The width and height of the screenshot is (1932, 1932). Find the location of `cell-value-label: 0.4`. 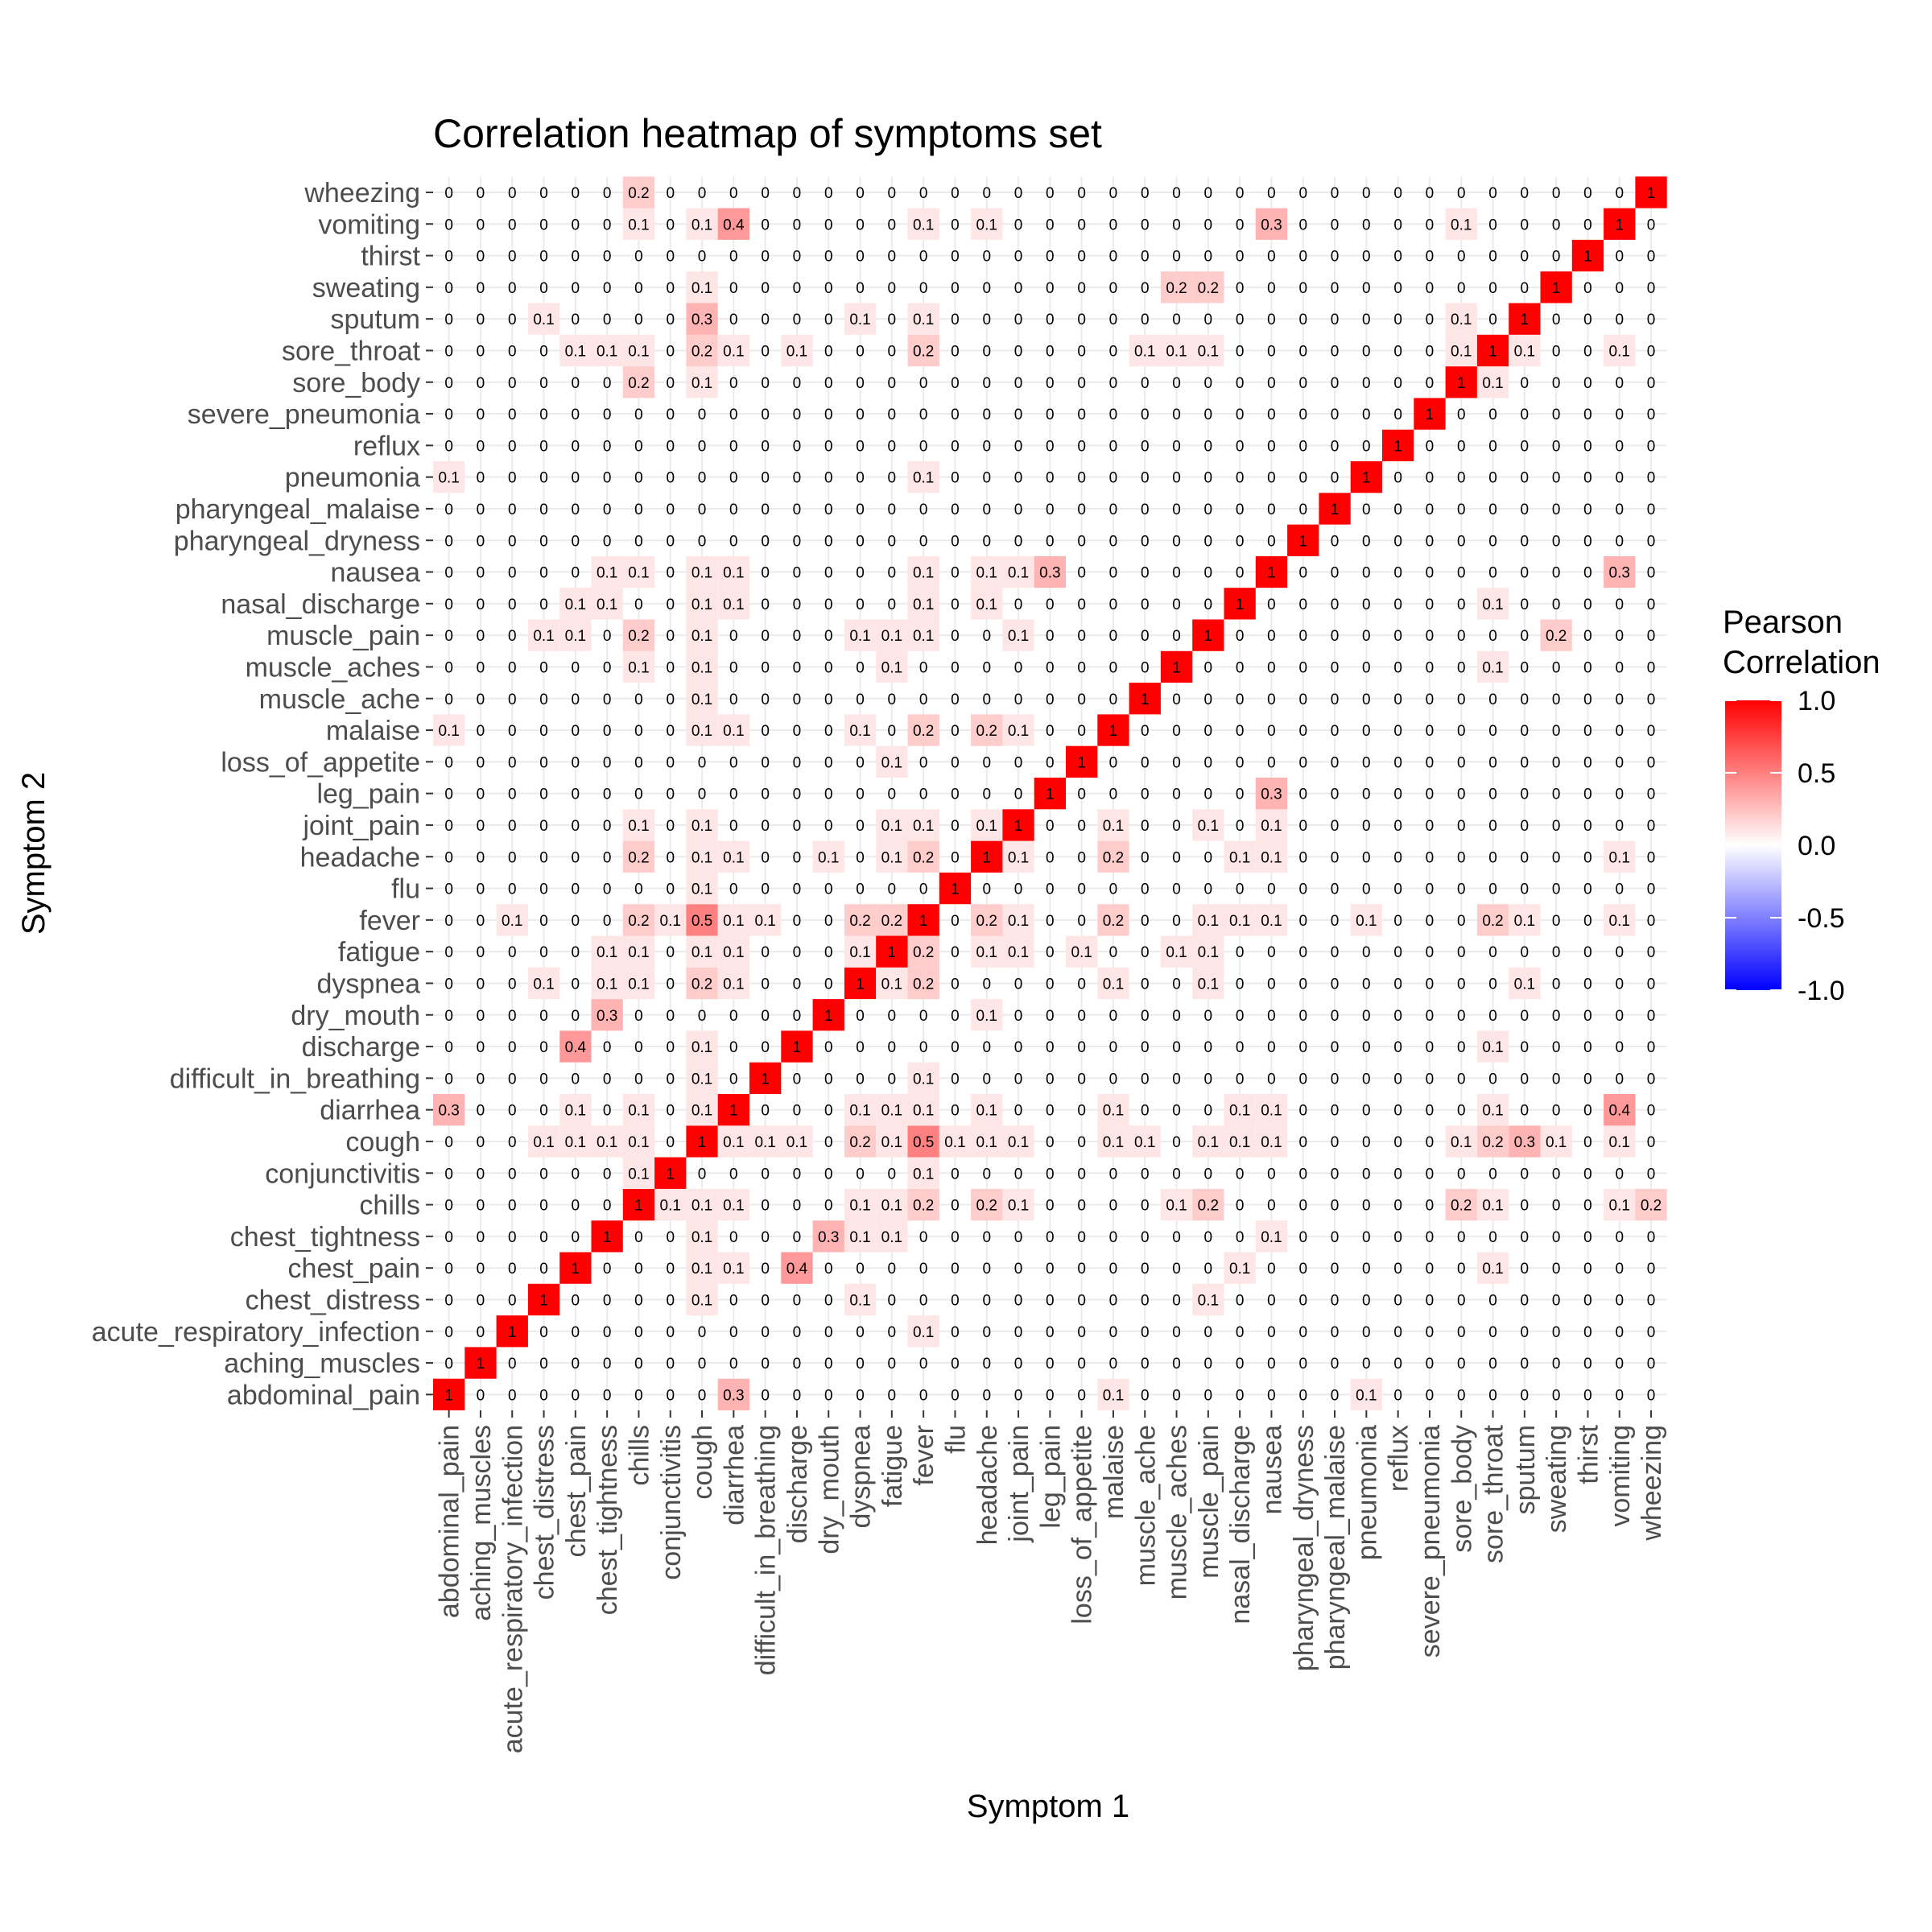

cell-value-label: 0.4 is located at coordinates (1620, 1111).